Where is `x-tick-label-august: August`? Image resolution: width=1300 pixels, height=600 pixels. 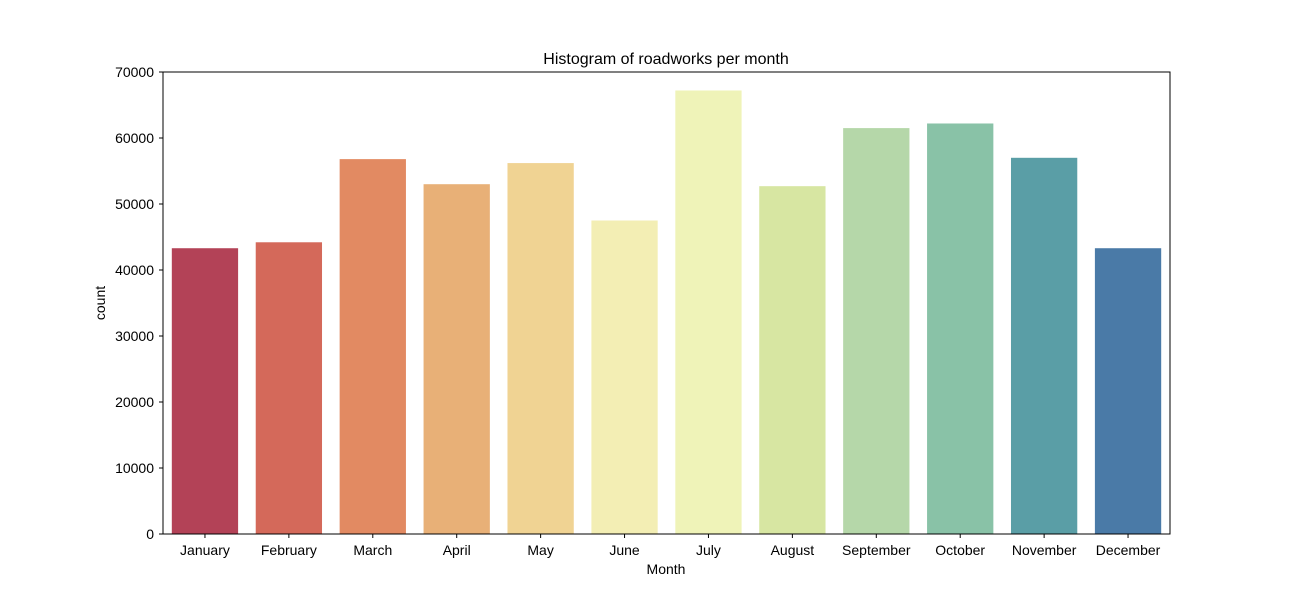
x-tick-label-august: August is located at coordinates (793, 550).